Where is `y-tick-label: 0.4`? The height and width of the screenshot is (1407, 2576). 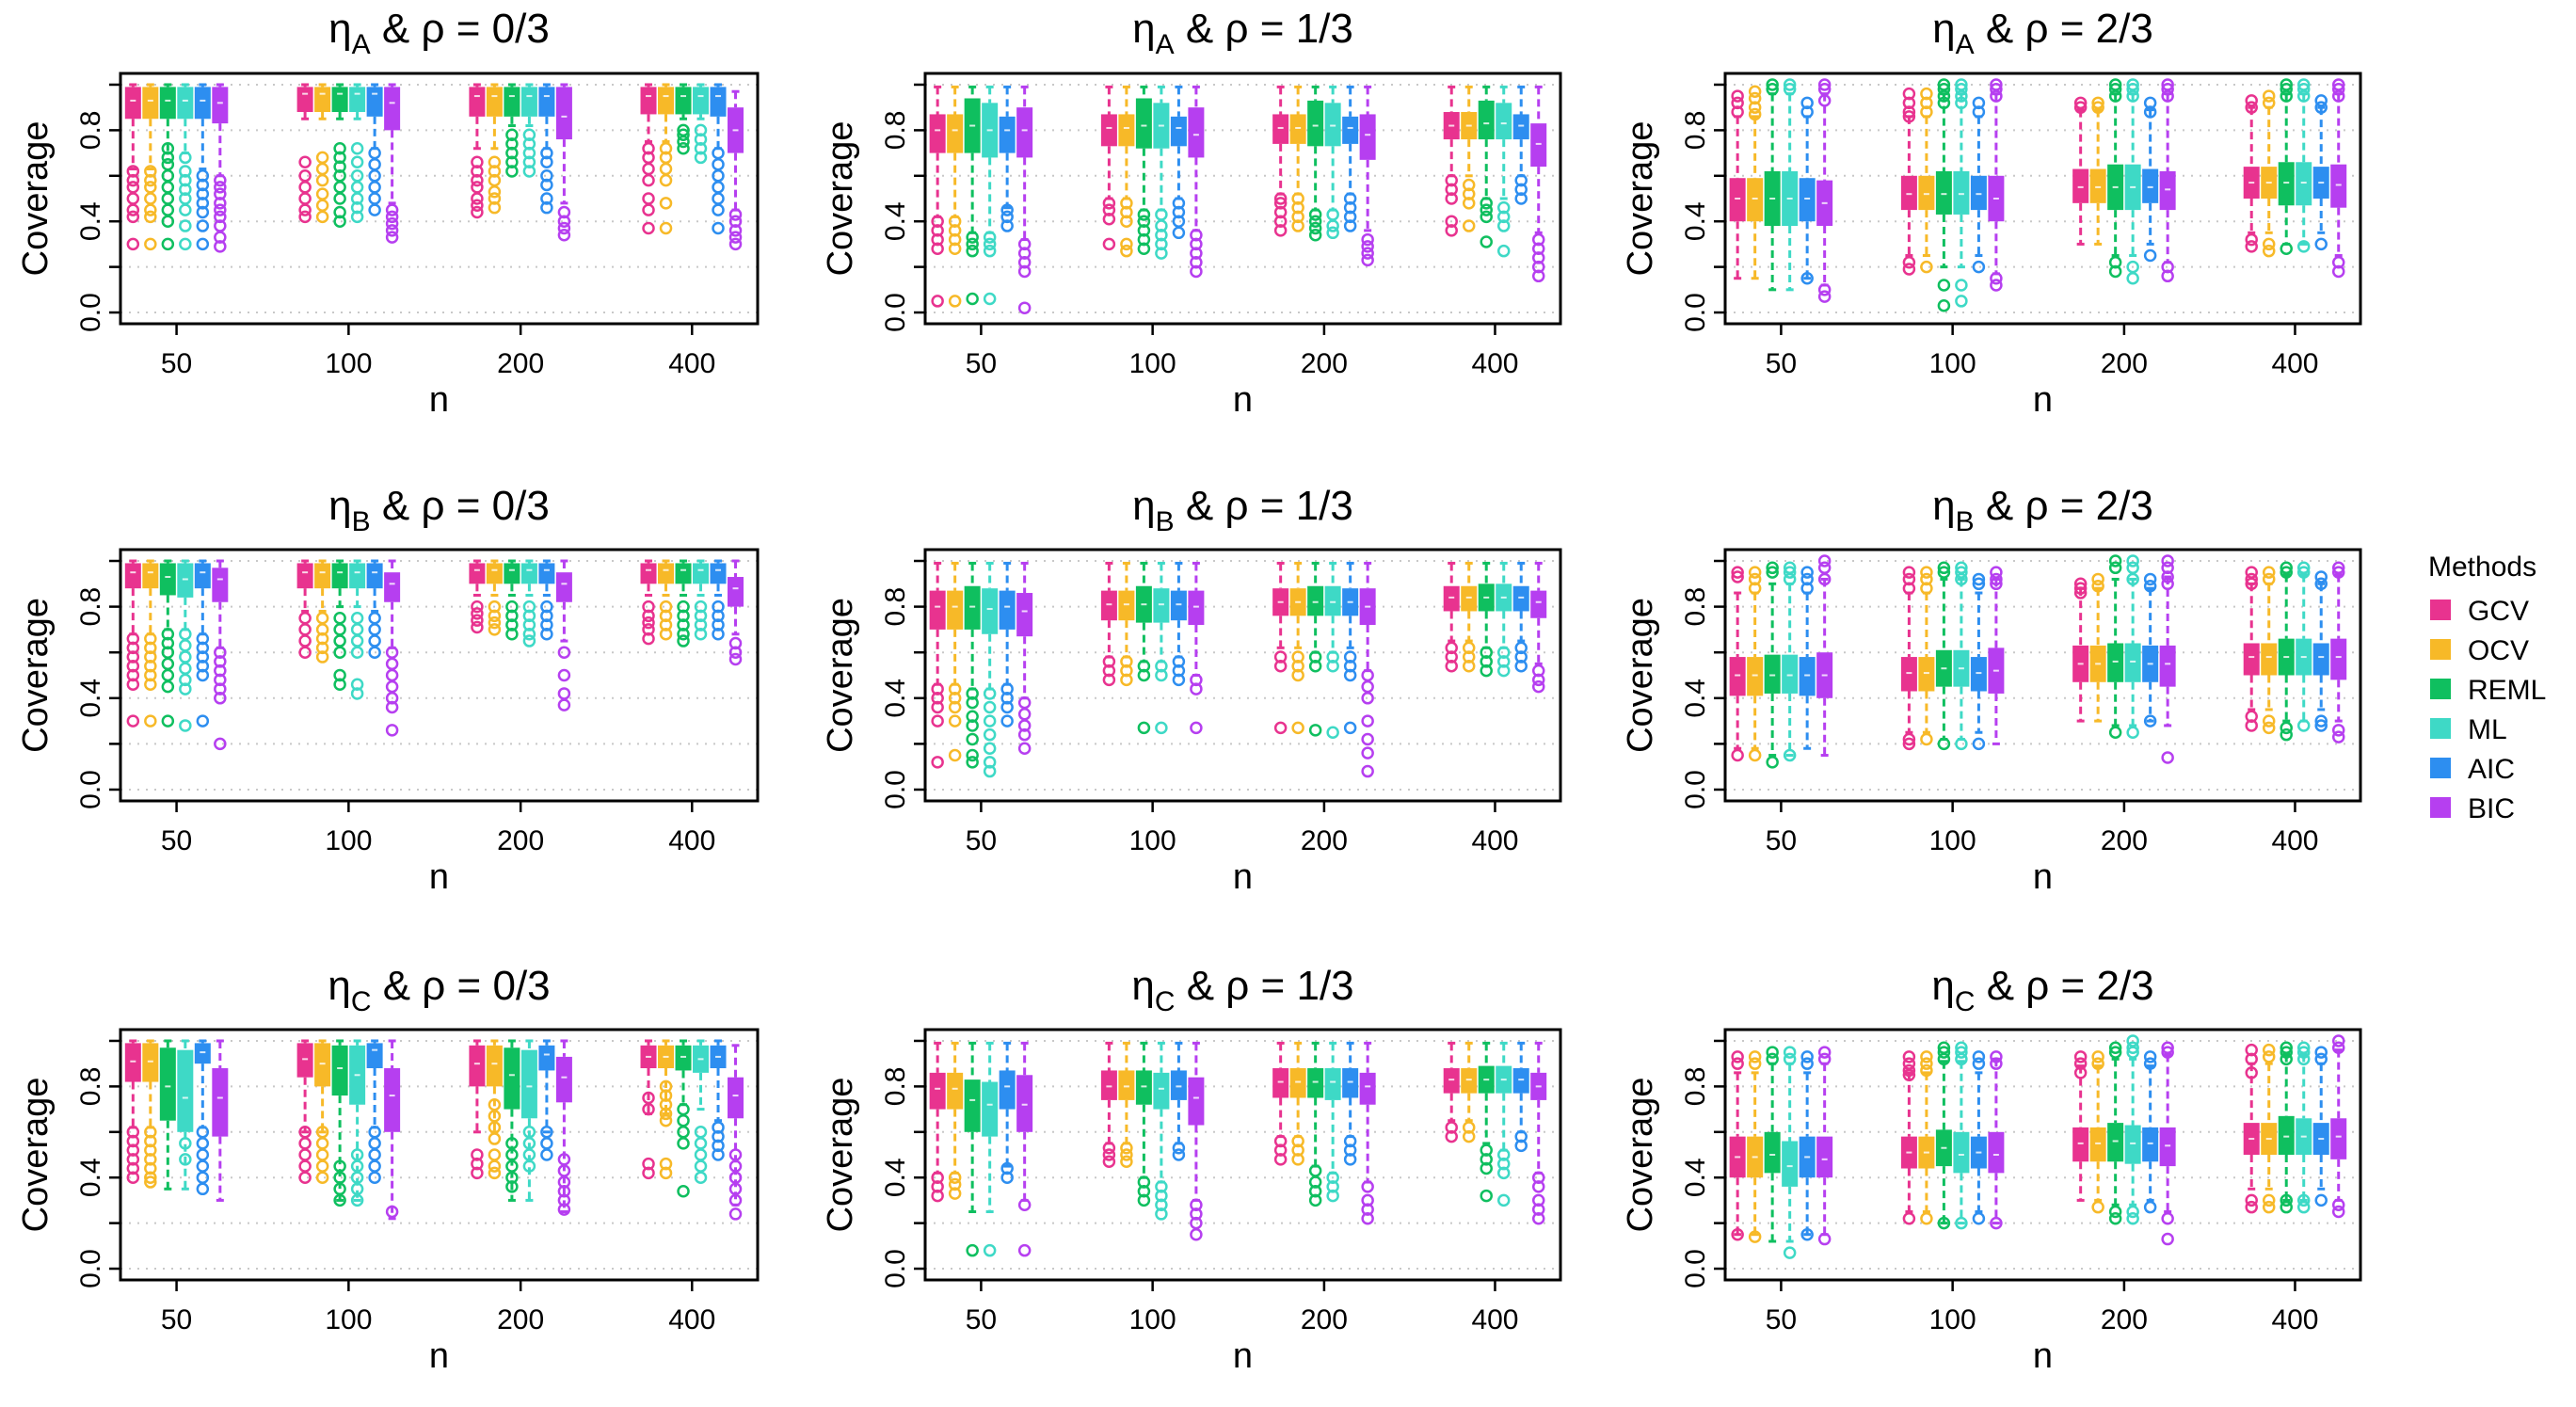 y-tick-label: 0.4 is located at coordinates (895, 221).